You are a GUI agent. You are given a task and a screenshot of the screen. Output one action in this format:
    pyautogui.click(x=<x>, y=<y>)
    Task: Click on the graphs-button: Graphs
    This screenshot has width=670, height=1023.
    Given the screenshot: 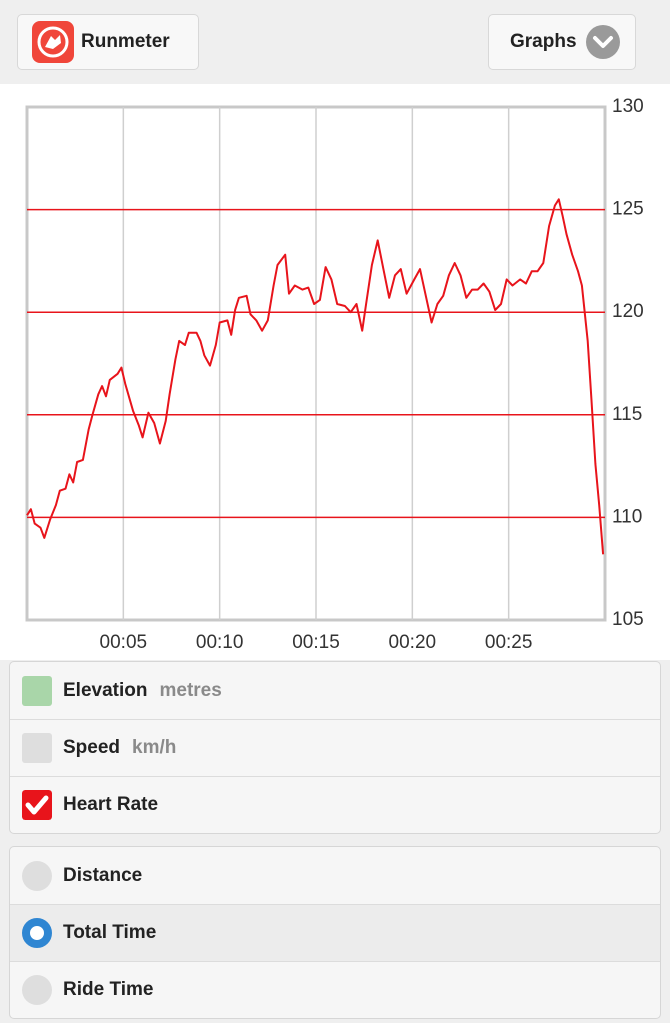 What is the action you would take?
    pyautogui.click(x=562, y=42)
    